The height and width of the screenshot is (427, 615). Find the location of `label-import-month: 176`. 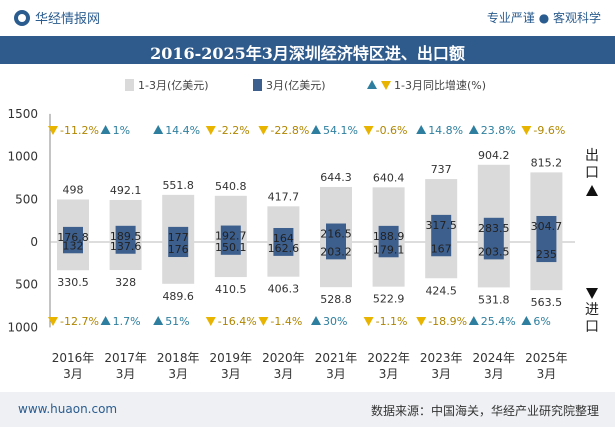

label-import-month: 176 is located at coordinates (178, 249).